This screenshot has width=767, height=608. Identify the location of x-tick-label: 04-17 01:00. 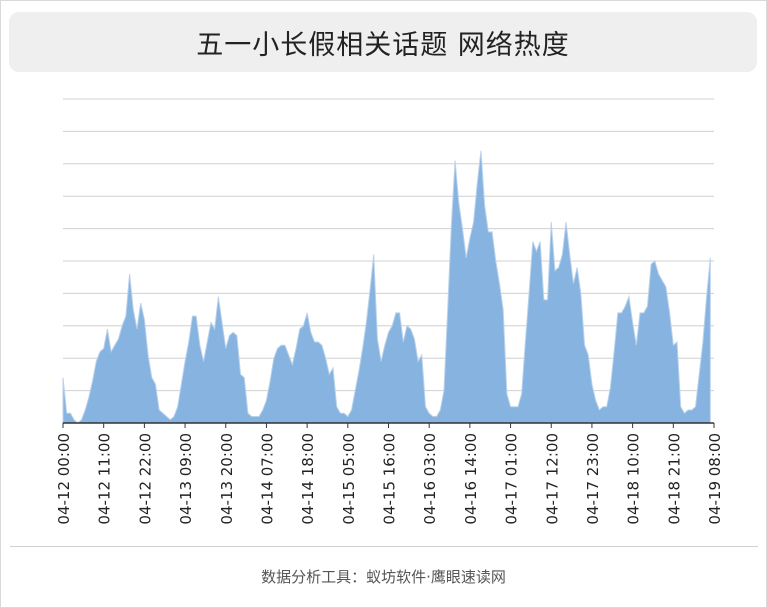
(512, 479).